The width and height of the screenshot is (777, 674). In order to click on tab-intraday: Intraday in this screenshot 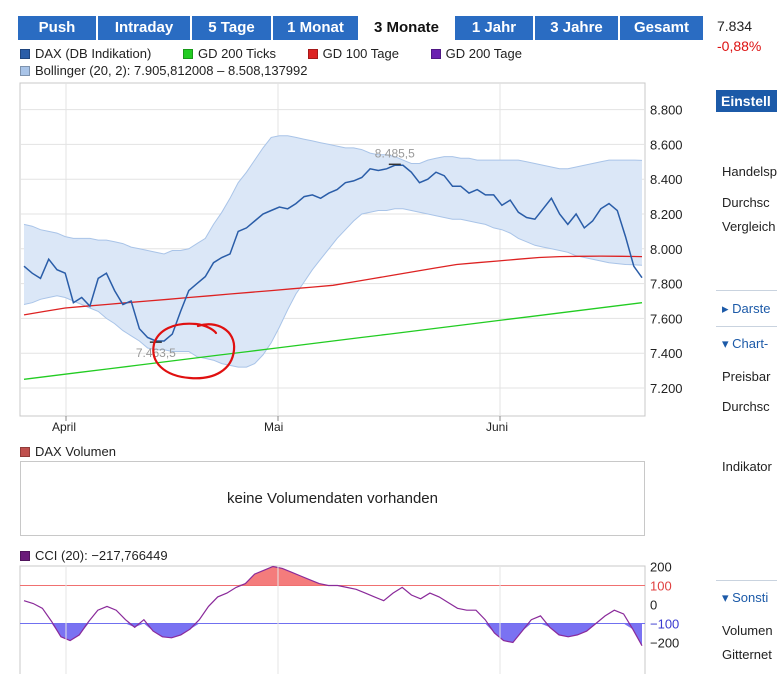, I will do `click(144, 28)`.